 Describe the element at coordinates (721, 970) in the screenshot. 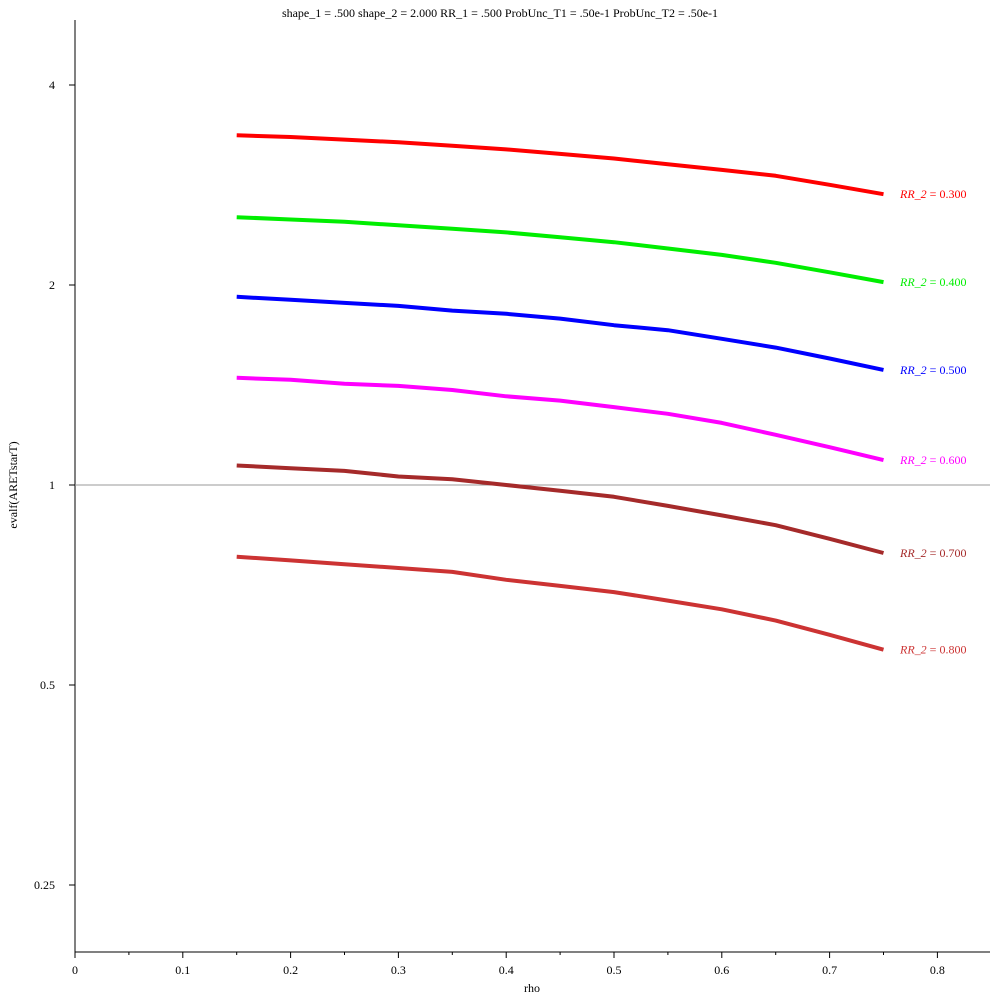

I see `x-tick-label: 0.6` at that location.